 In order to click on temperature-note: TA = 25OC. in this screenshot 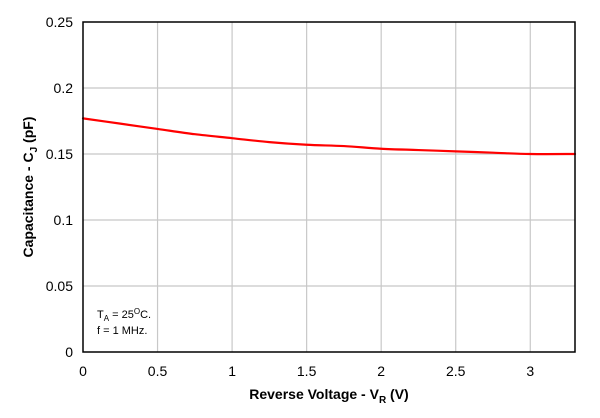, I will do `click(124, 315)`.